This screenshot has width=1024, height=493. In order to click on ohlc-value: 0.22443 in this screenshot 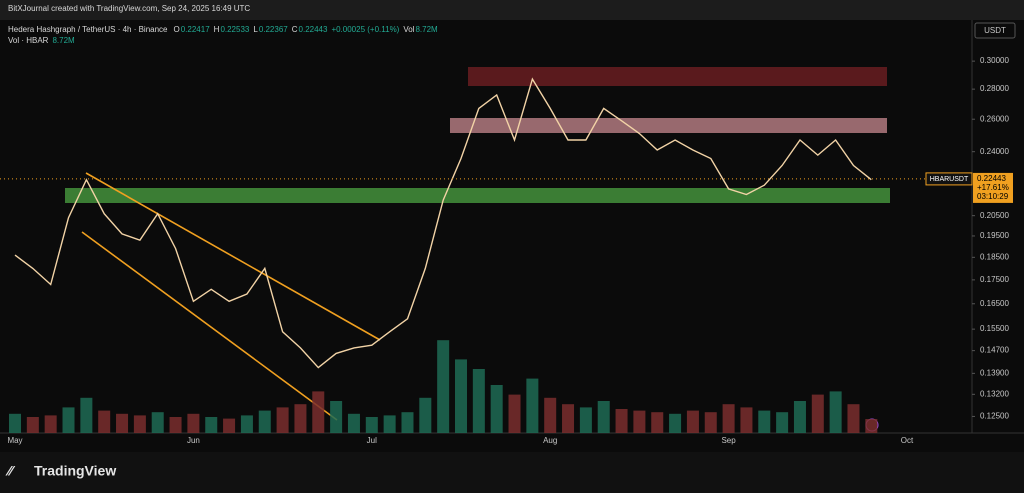, I will do `click(313, 29)`.